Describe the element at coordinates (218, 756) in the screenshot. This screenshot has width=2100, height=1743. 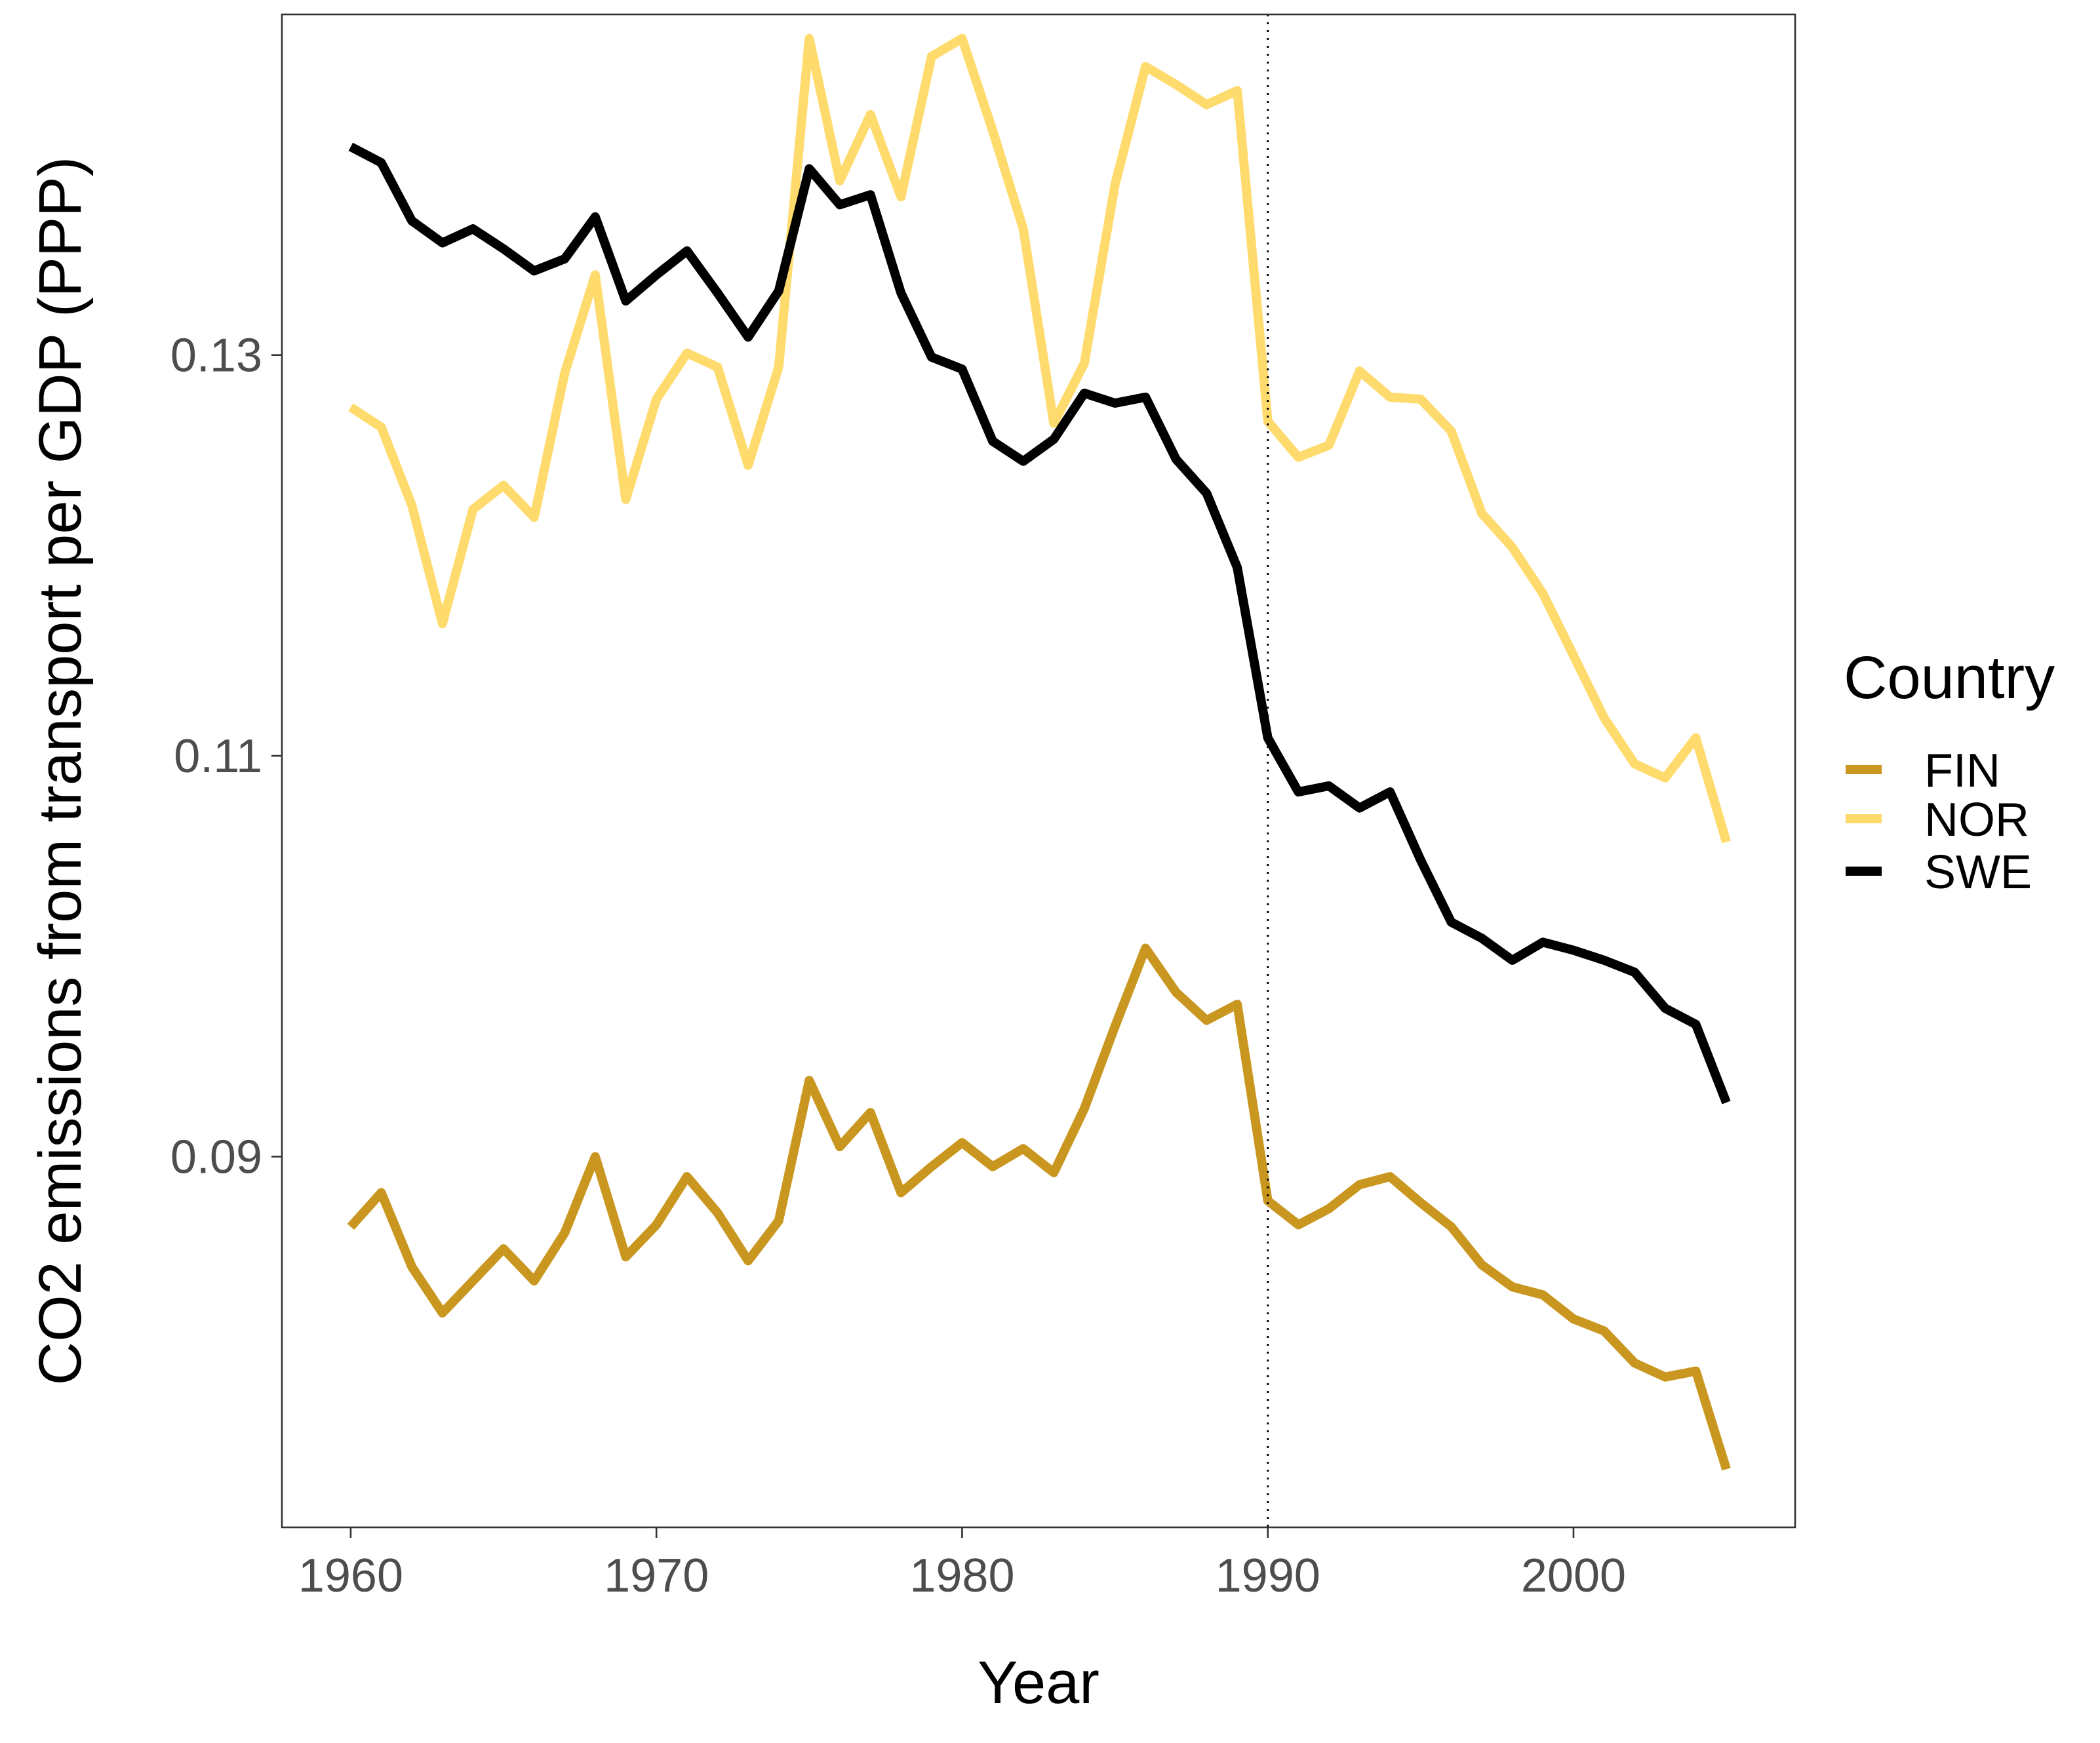
I see `y-tick-label: 0.11` at that location.